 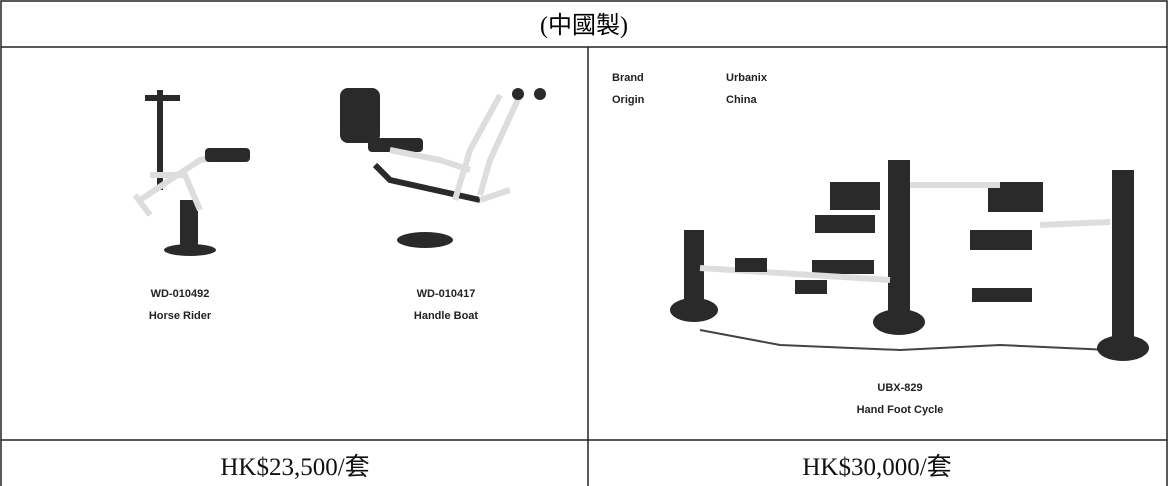 What do you see at coordinates (900, 410) in the screenshot?
I see `product-name: Hand Foot Cycle` at bounding box center [900, 410].